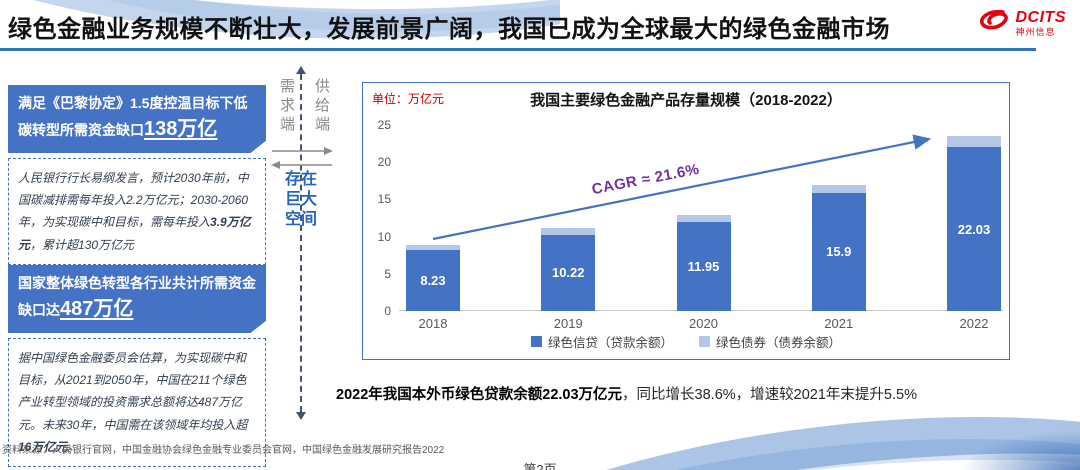 This screenshot has height=470, width=1080. I want to click on bar-segment-loan-2022: 22.03, so click(974, 229).